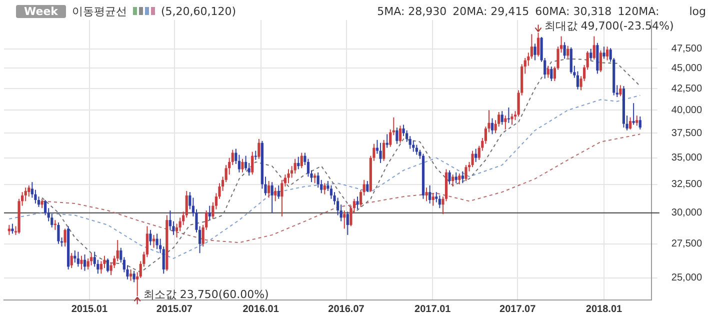  What do you see at coordinates (573, 11) in the screenshot?
I see `text: 60MA: 30,318` at bounding box center [573, 11].